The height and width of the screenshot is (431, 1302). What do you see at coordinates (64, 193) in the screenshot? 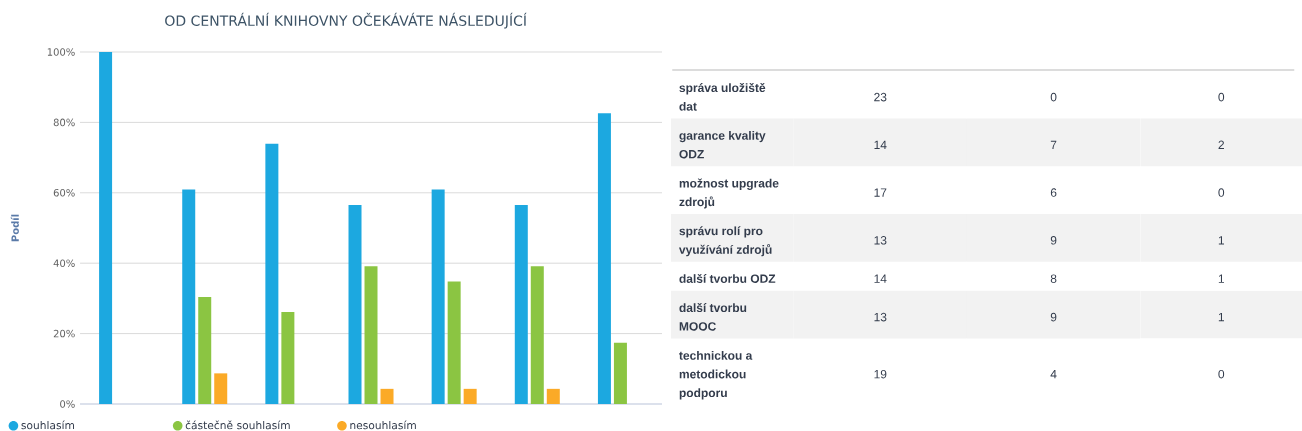
I see `y-tick-label: 60%` at bounding box center [64, 193].